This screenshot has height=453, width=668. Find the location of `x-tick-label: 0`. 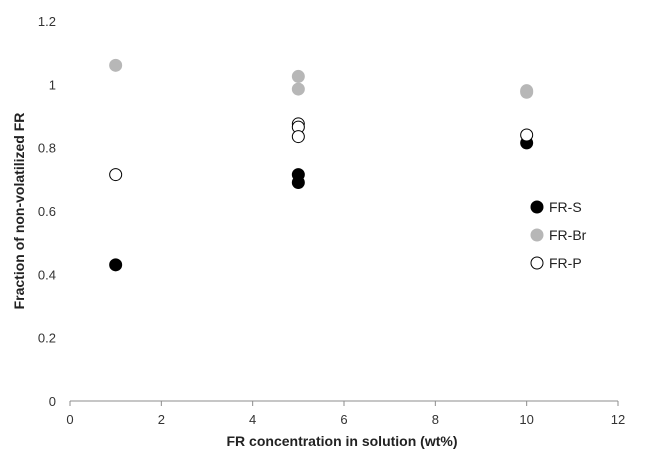

x-tick-label: 0 is located at coordinates (69, 419).